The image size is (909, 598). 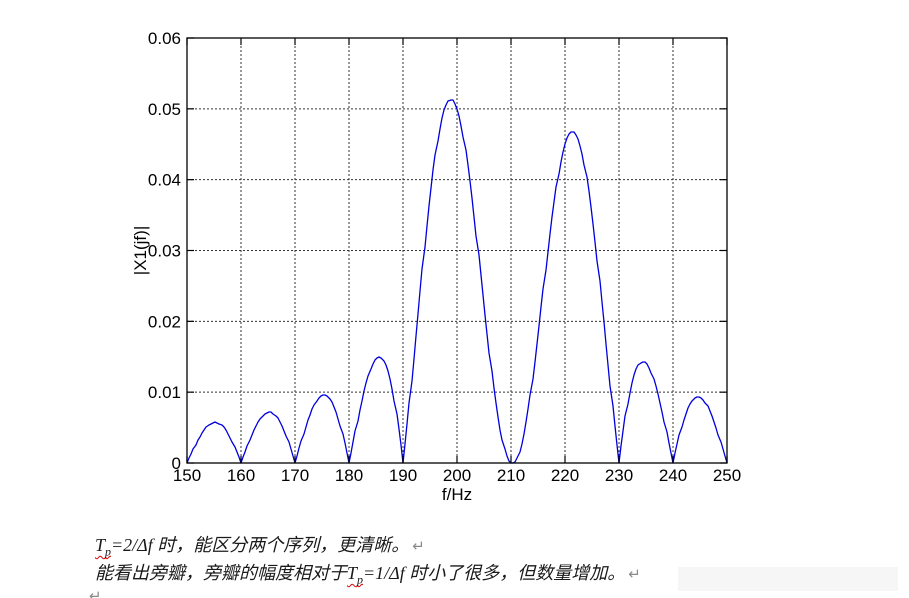 I want to click on y-tick-label: 0.05, so click(x=164, y=109).